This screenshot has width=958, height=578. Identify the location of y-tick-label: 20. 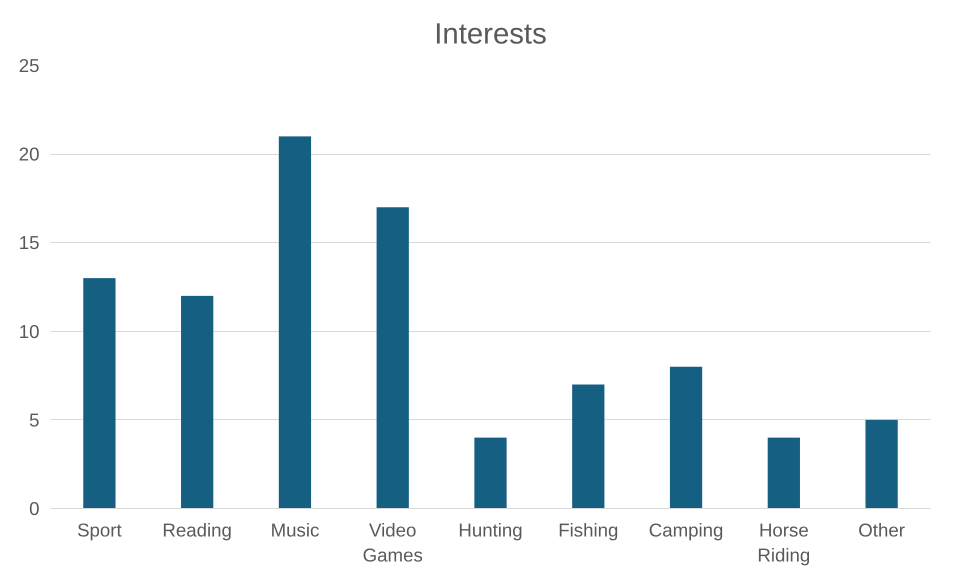
(29, 154).